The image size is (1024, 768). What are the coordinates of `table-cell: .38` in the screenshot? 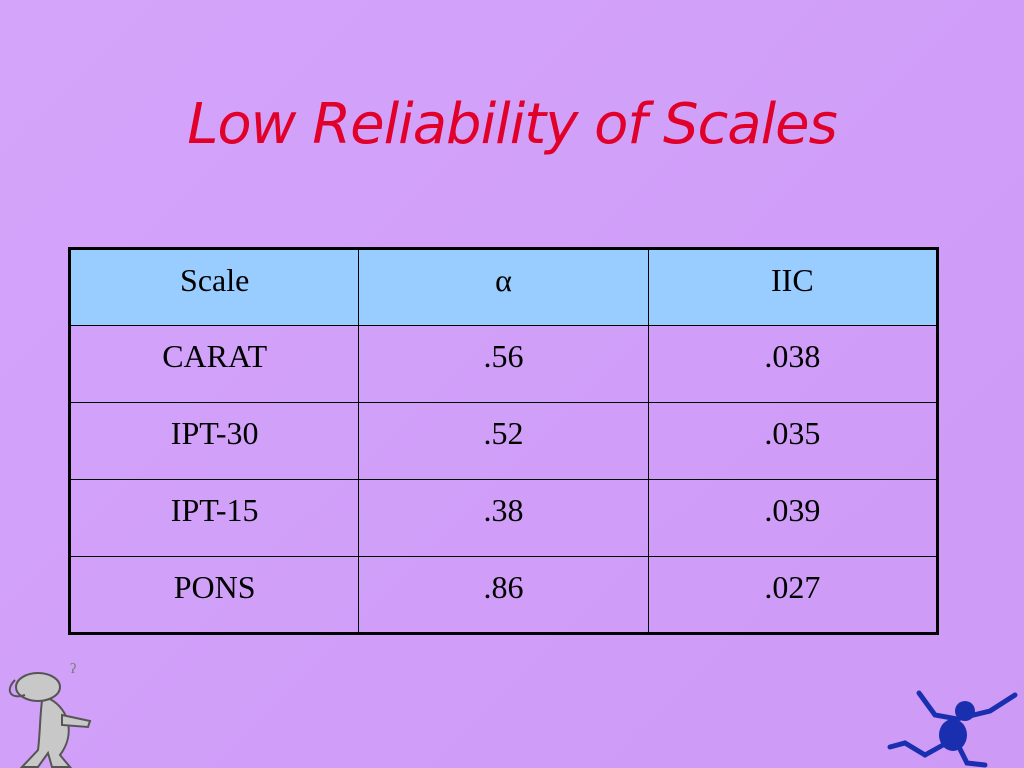 It's located at (503, 518).